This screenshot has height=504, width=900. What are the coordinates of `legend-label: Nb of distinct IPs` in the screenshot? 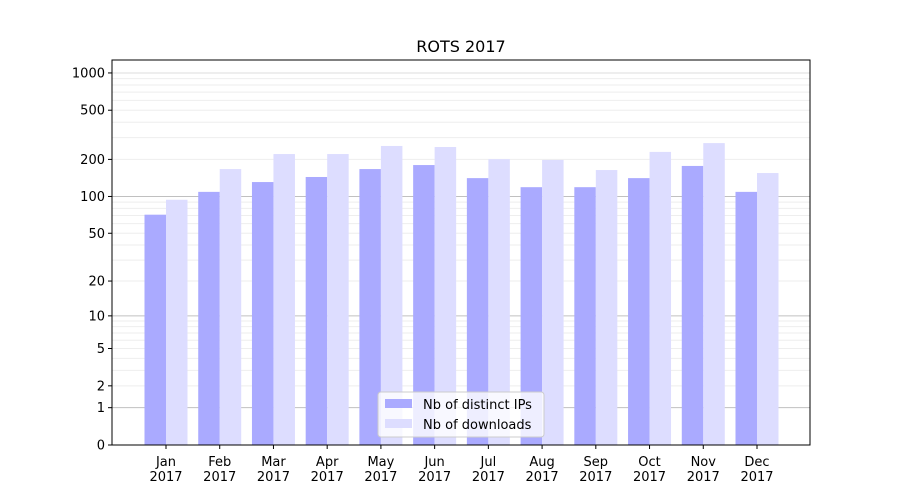 It's located at (477, 405).